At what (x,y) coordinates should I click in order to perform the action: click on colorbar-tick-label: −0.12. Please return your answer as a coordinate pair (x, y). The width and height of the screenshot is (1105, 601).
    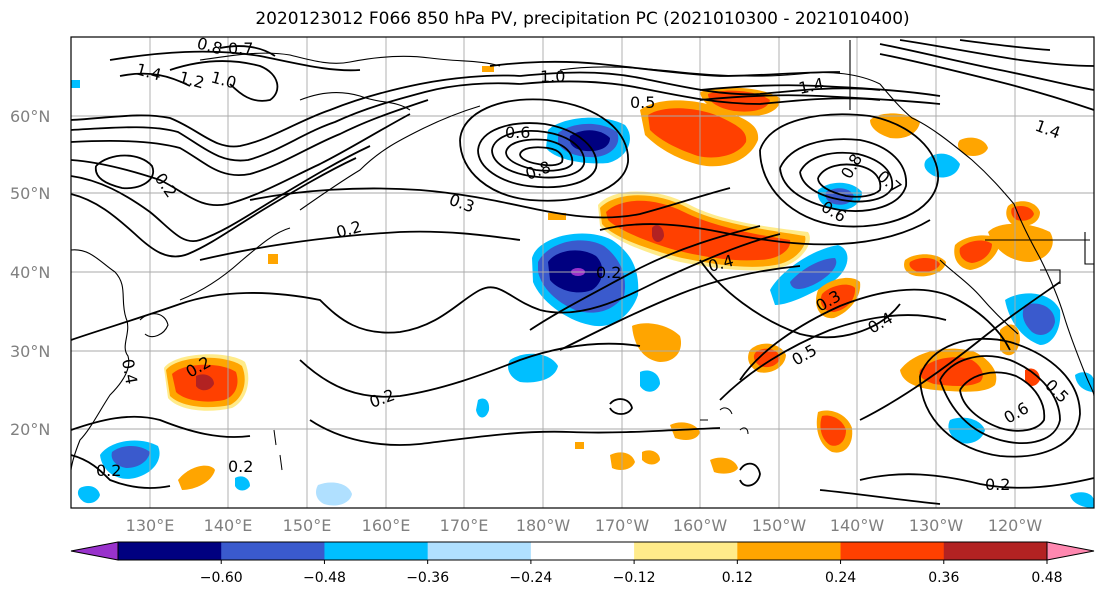
    Looking at the image, I should click on (634, 578).